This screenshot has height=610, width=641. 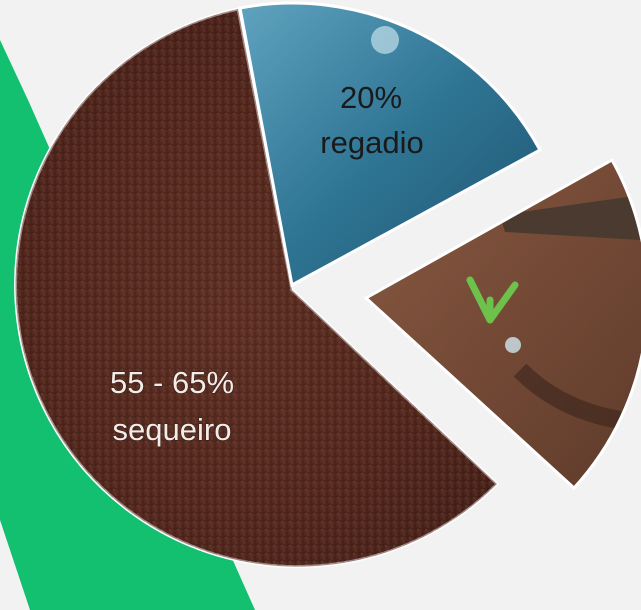 I want to click on seedling, so click(x=492, y=300).